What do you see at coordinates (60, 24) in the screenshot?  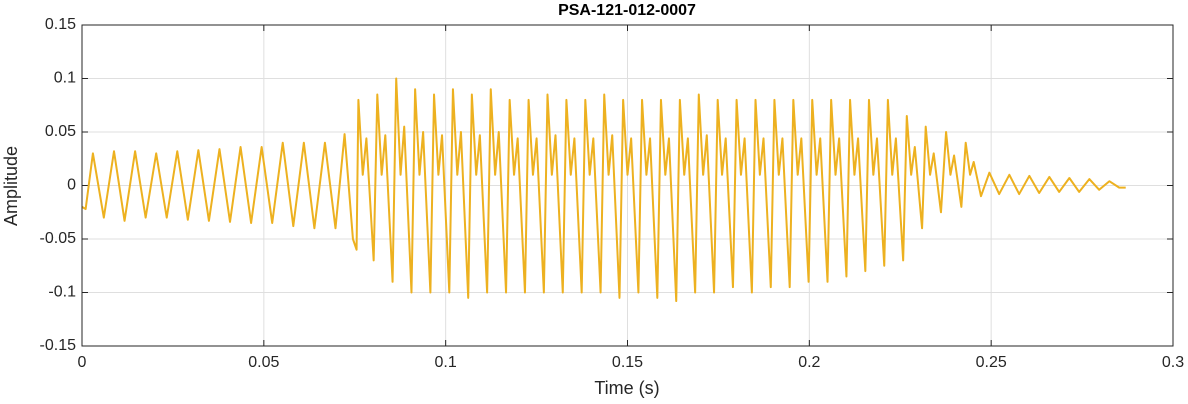 I see `y-tick-label: 0.15` at bounding box center [60, 24].